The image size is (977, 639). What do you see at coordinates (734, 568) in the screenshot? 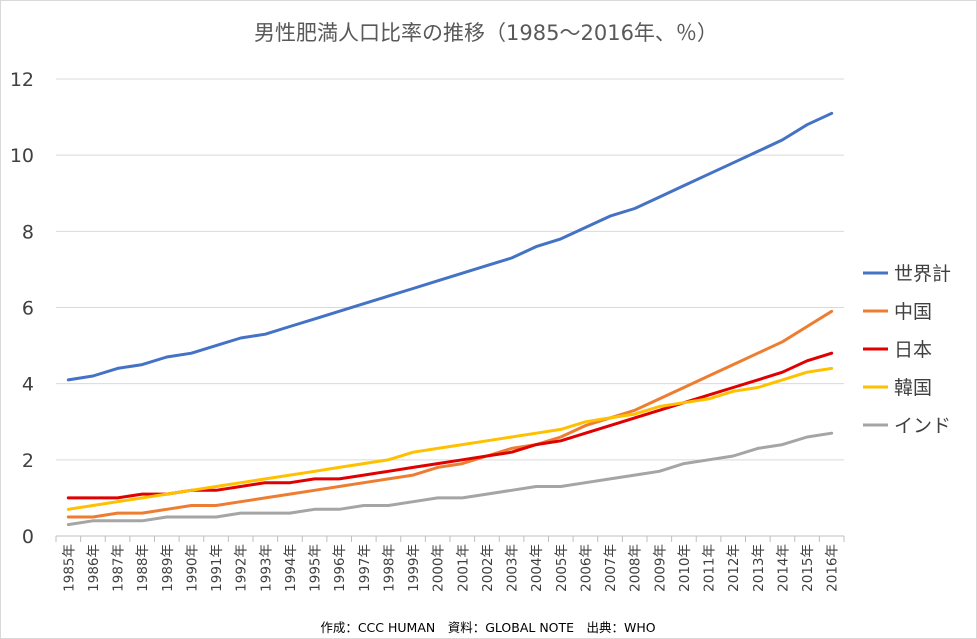
I see `x-tick-label: 2012年` at bounding box center [734, 568].